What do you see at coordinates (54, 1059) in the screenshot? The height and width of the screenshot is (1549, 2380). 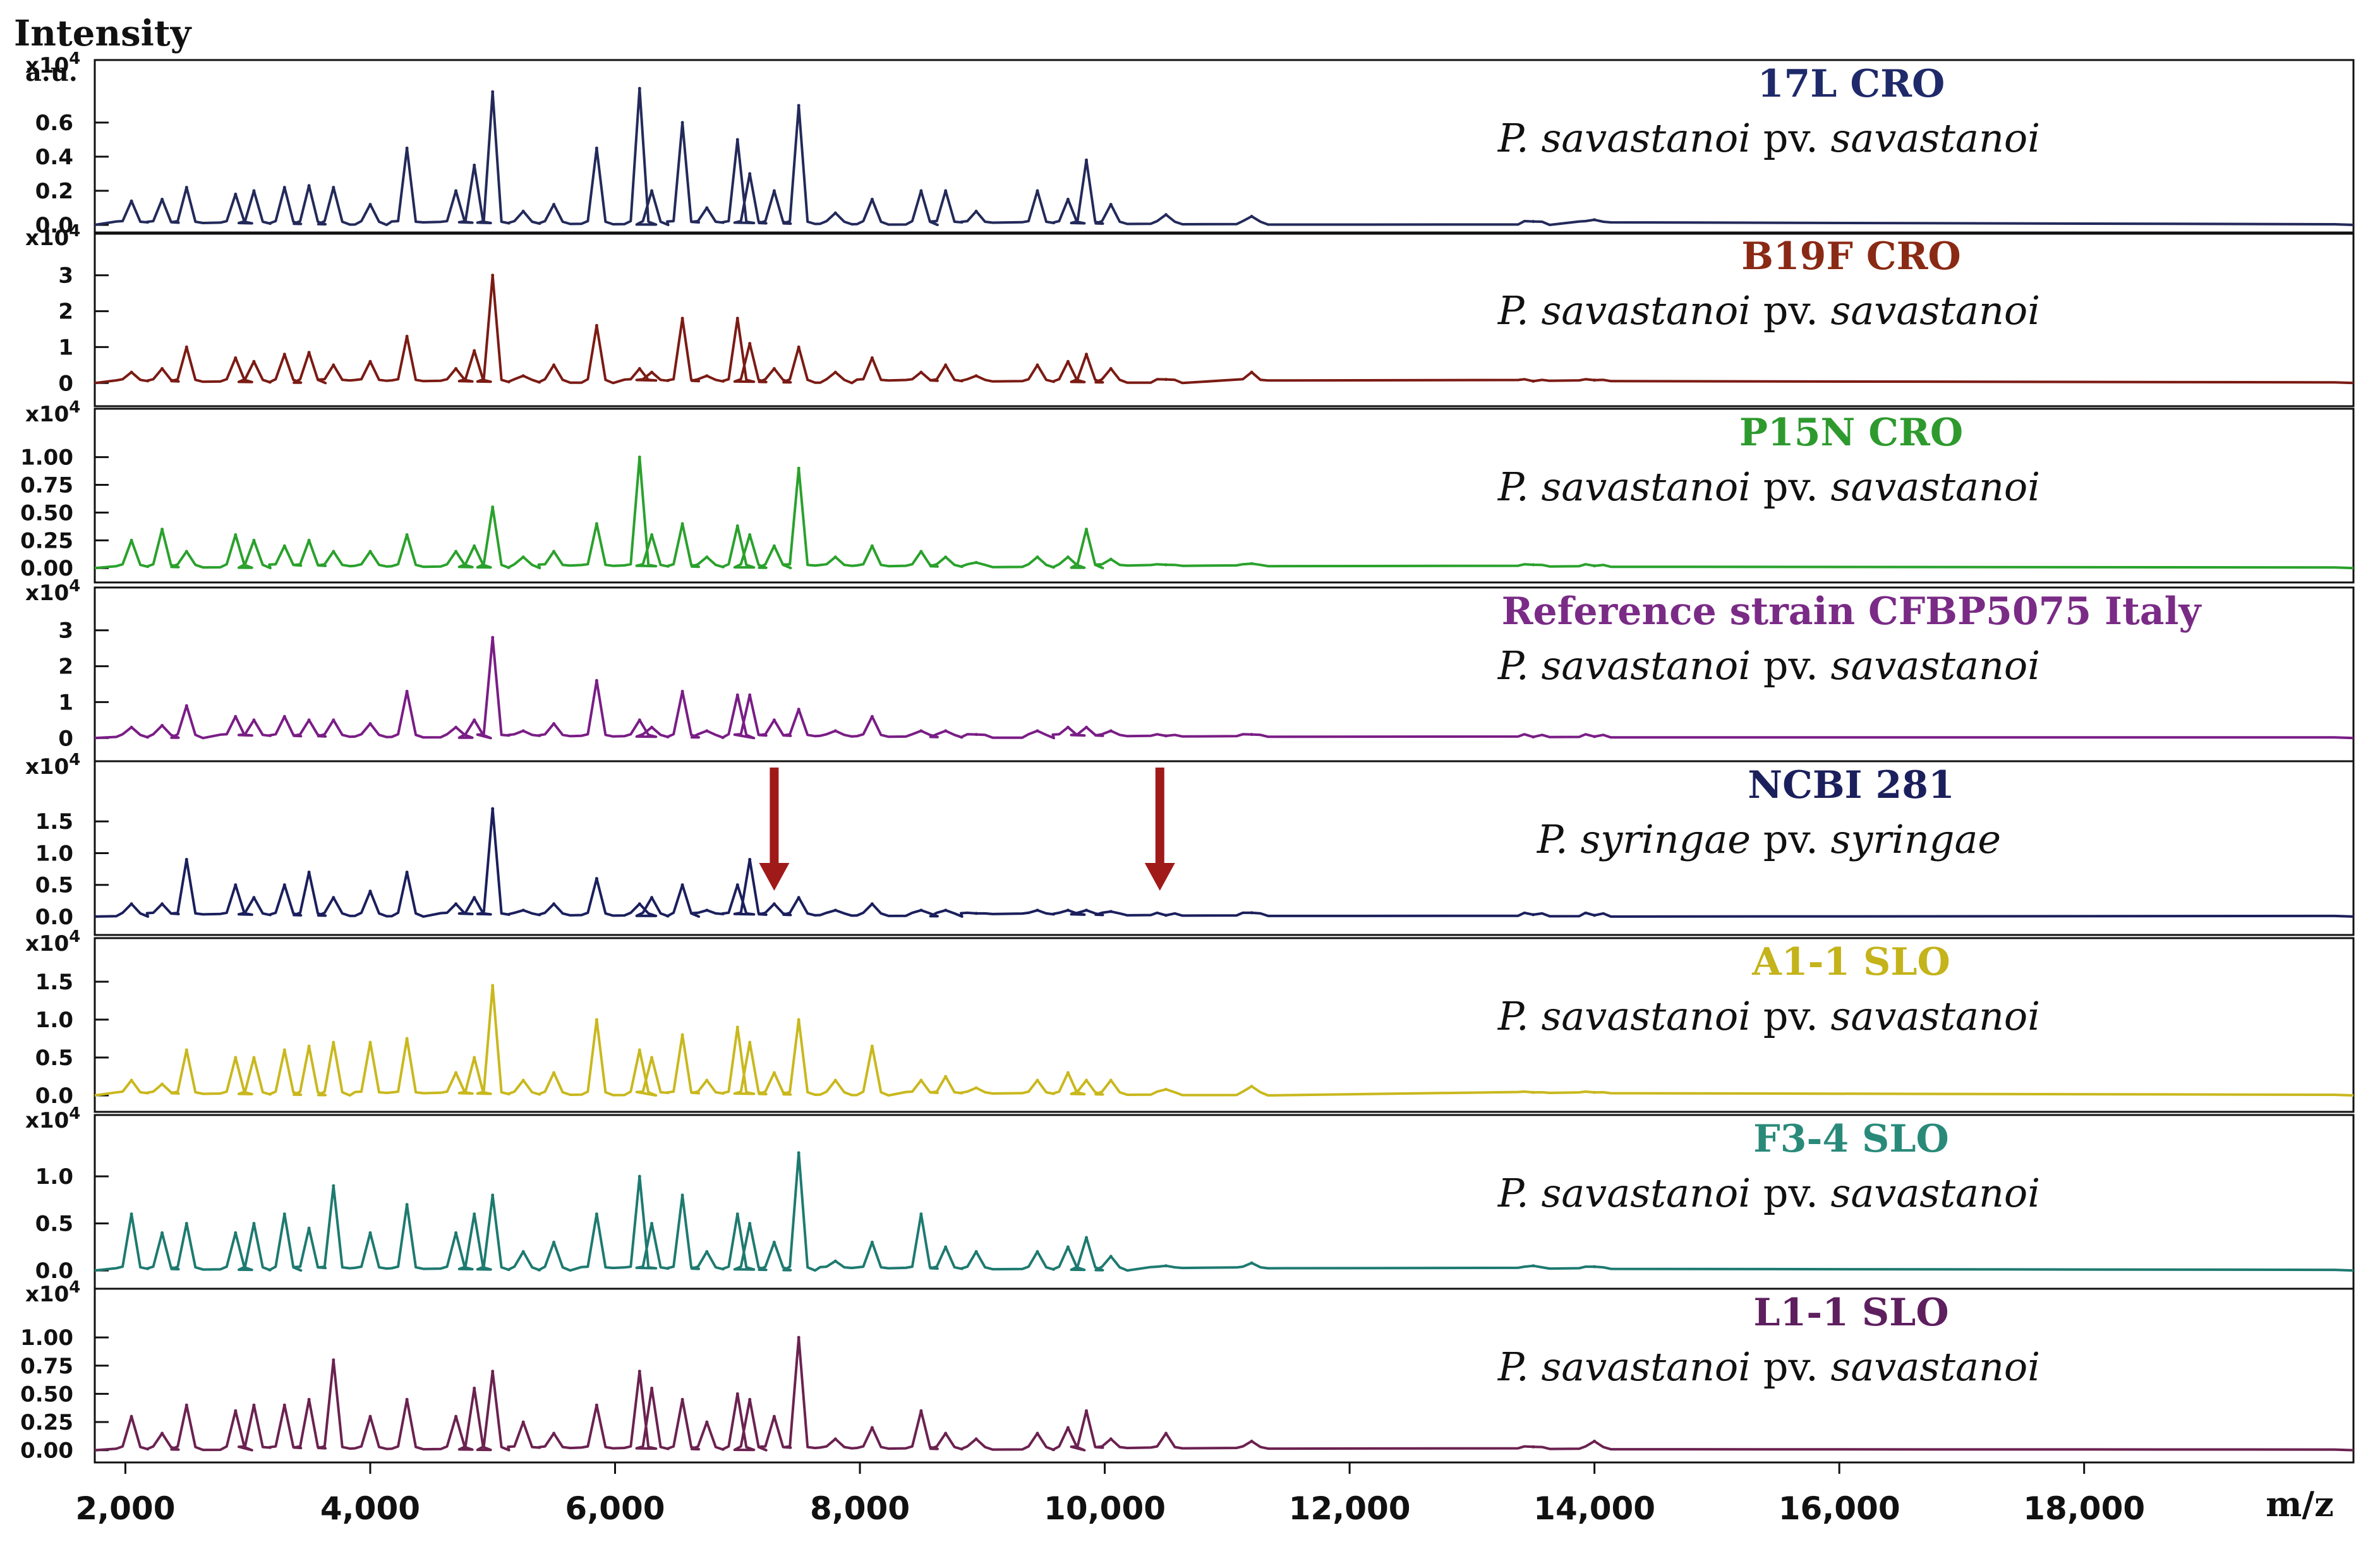 I see `y-tick-label: 0.5` at bounding box center [54, 1059].